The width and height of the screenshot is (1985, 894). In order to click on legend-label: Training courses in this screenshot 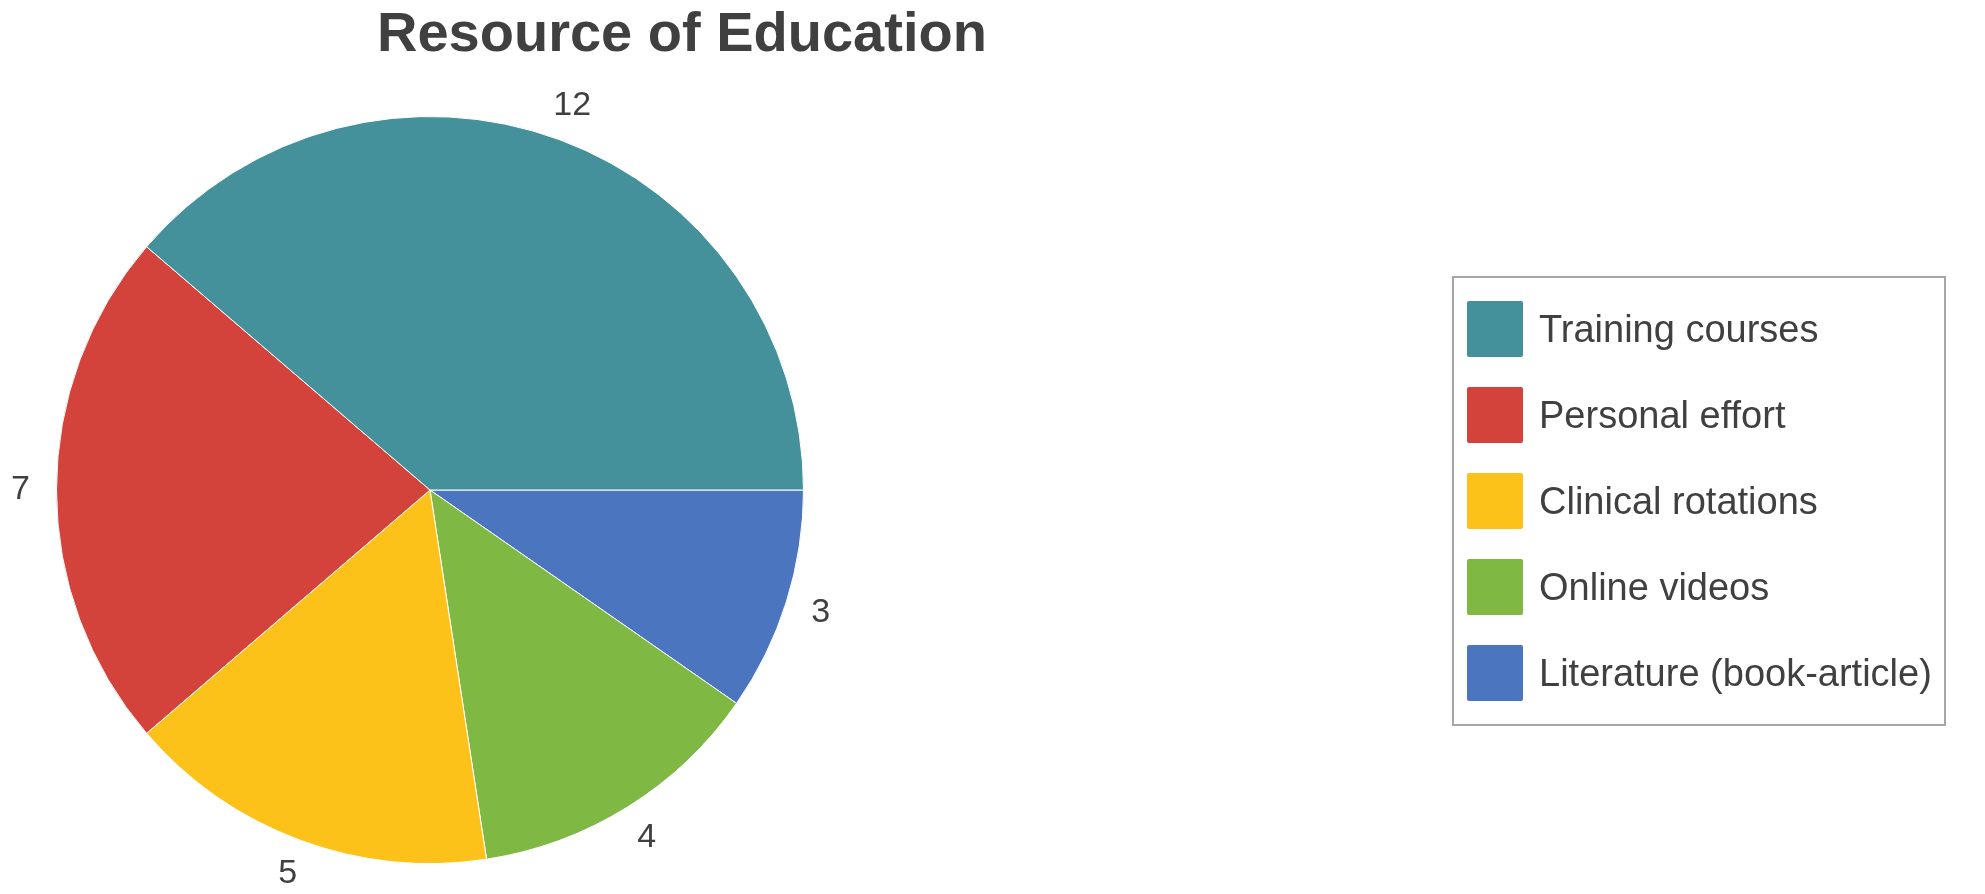, I will do `click(1679, 329)`.